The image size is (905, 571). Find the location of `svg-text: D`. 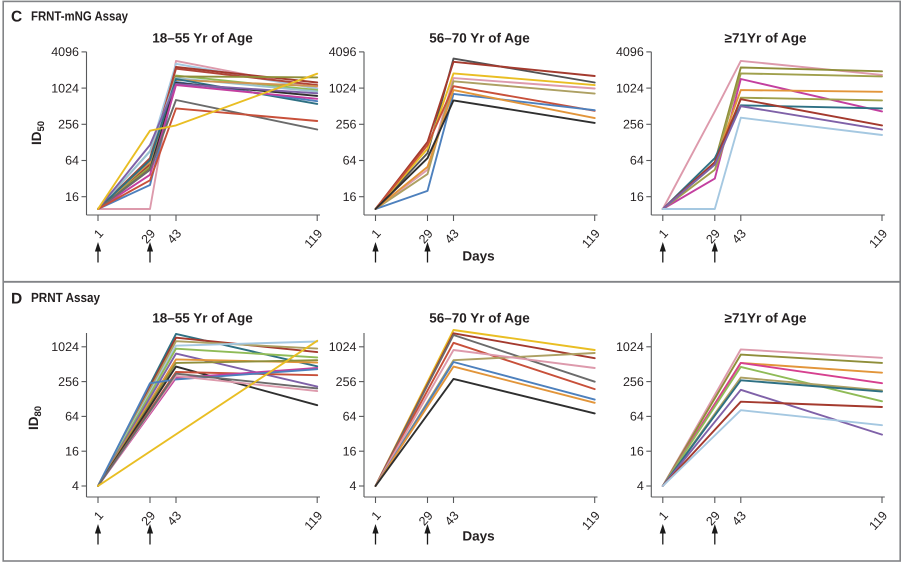

svg-text: D is located at coordinates (16, 298).